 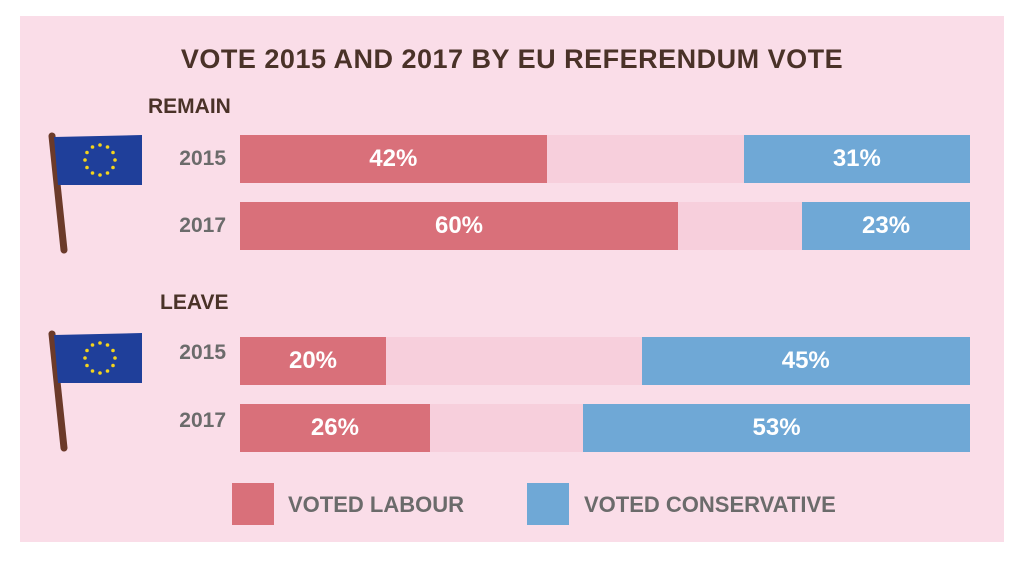 What do you see at coordinates (376, 504) in the screenshot?
I see `legend-label-labour: VOTED LABOUR` at bounding box center [376, 504].